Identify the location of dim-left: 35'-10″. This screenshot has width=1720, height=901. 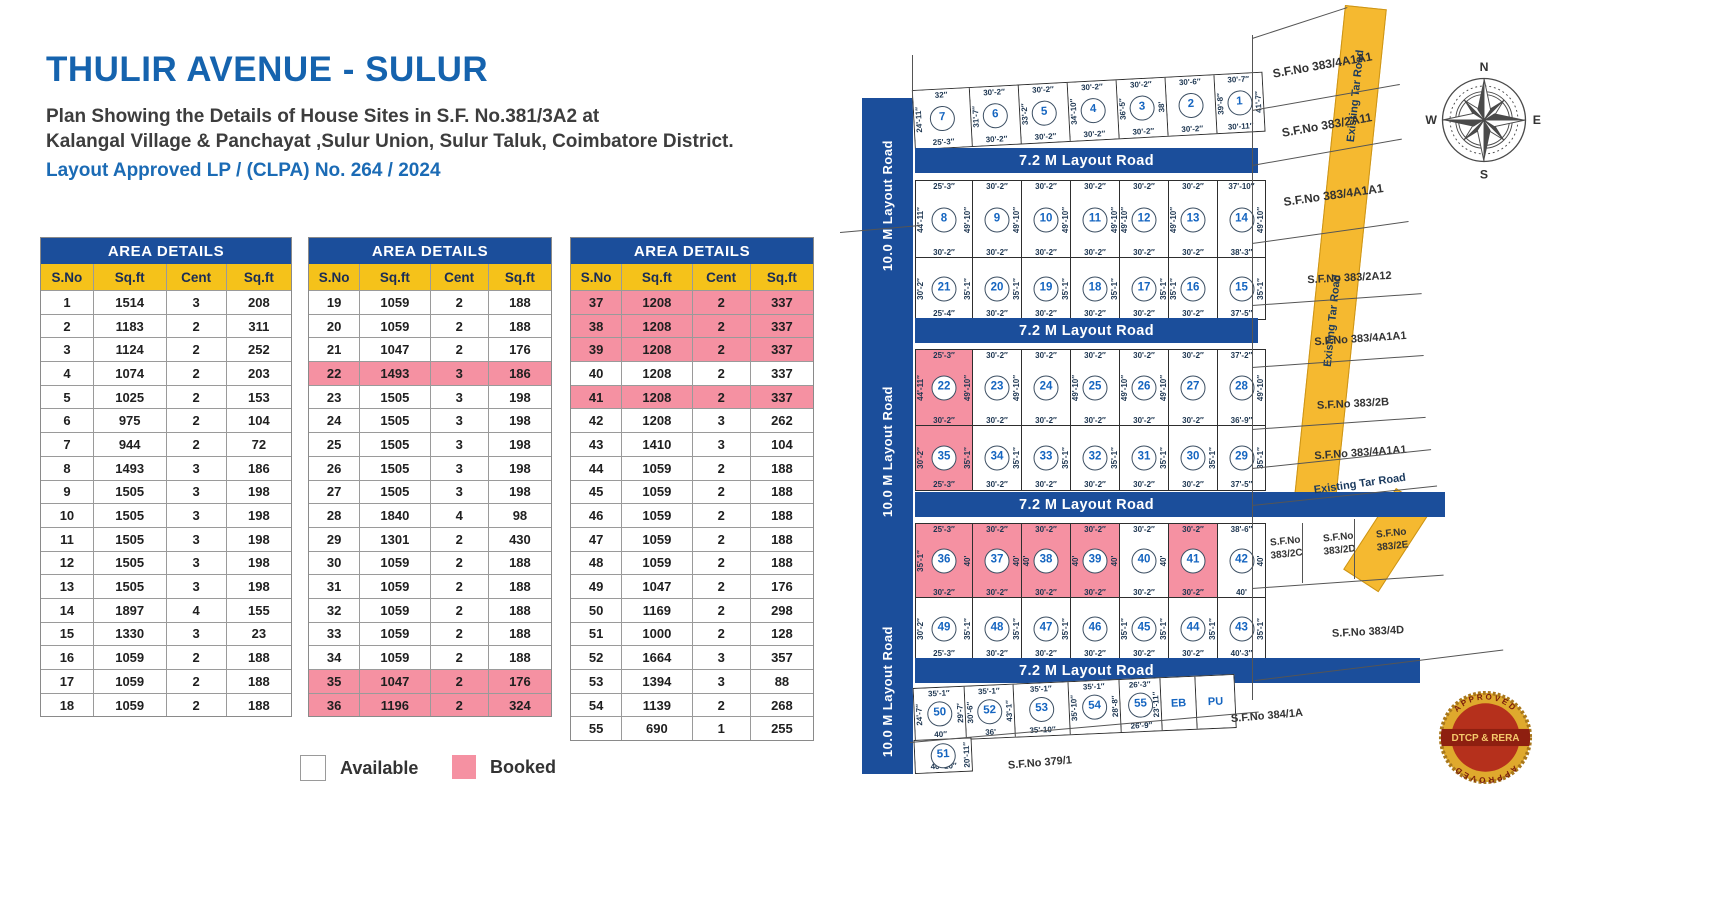
(1074, 708).